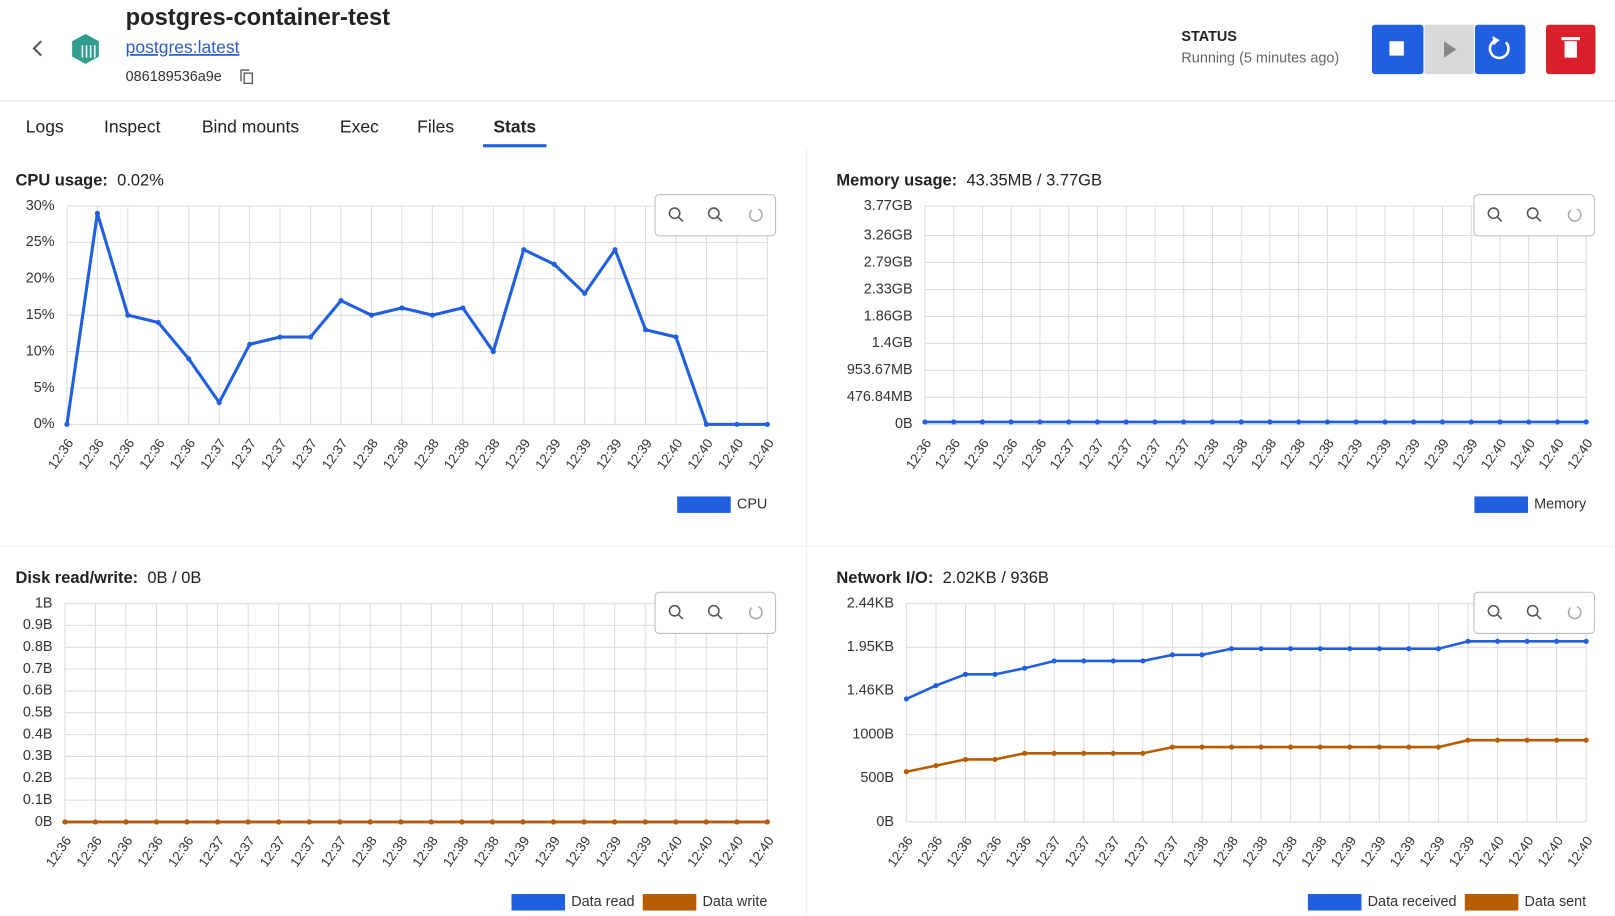  Describe the element at coordinates (38, 647) in the screenshot. I see `y-tick-label: 0.8B` at that location.